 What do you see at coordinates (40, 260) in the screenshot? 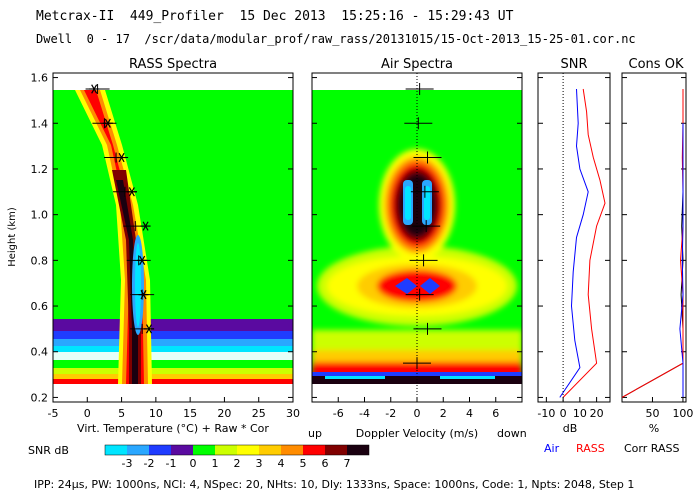
I see `y-tick-label: 0.8` at bounding box center [40, 260].